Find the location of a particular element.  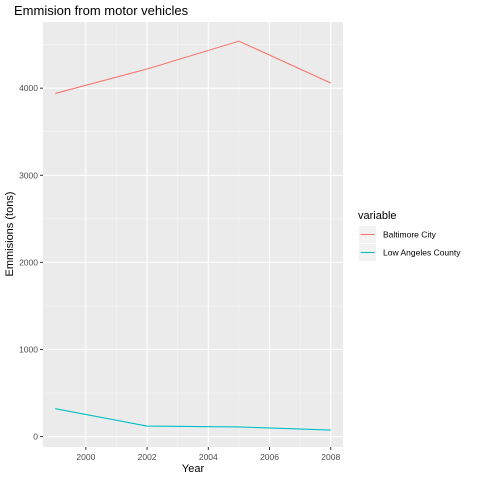

y-axis-title: Emmisions (tons) is located at coordinates (10, 234).